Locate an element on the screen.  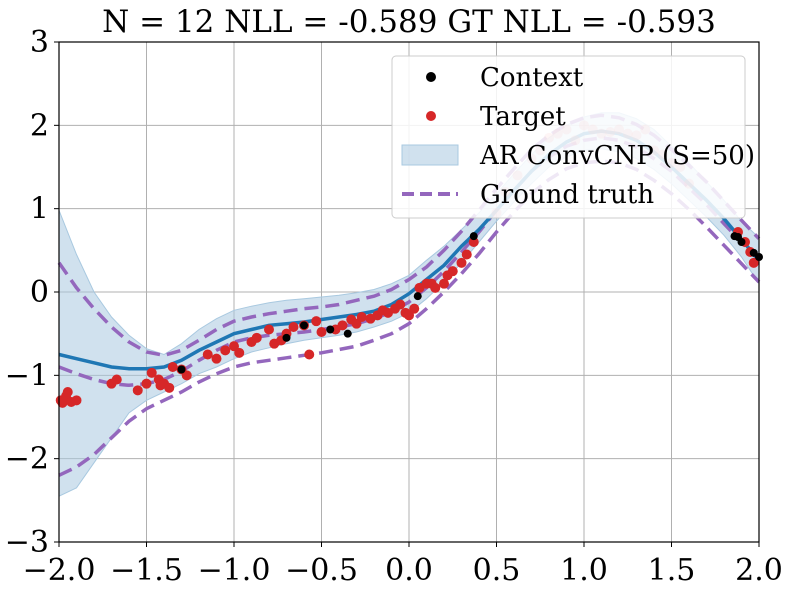
x-tick-label: −1.0 is located at coordinates (234, 570).